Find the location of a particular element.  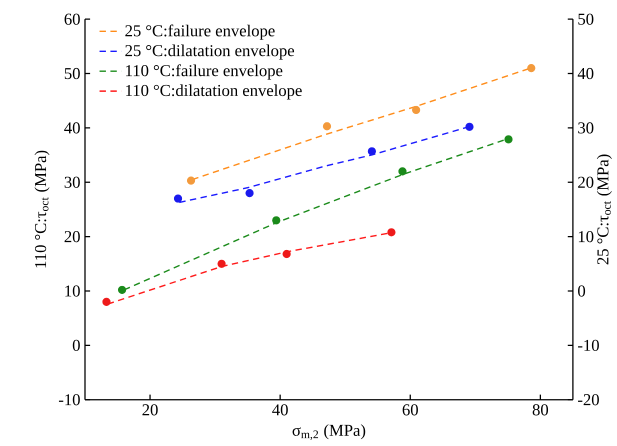

y2-tick-label: 30 is located at coordinates (586, 128).